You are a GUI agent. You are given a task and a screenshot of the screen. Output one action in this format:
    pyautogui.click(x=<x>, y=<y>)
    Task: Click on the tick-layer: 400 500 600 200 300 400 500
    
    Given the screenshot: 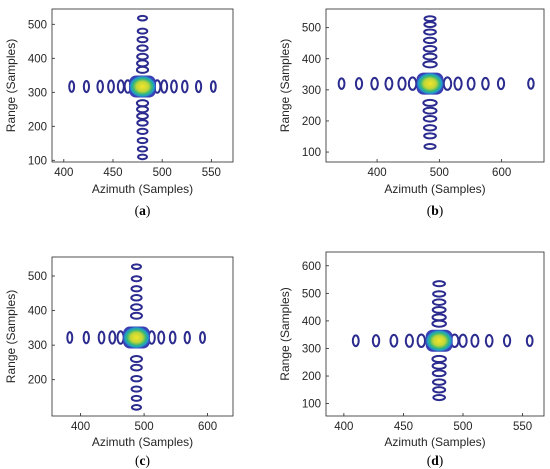 What is the action you would take?
    pyautogui.click(x=122, y=352)
    